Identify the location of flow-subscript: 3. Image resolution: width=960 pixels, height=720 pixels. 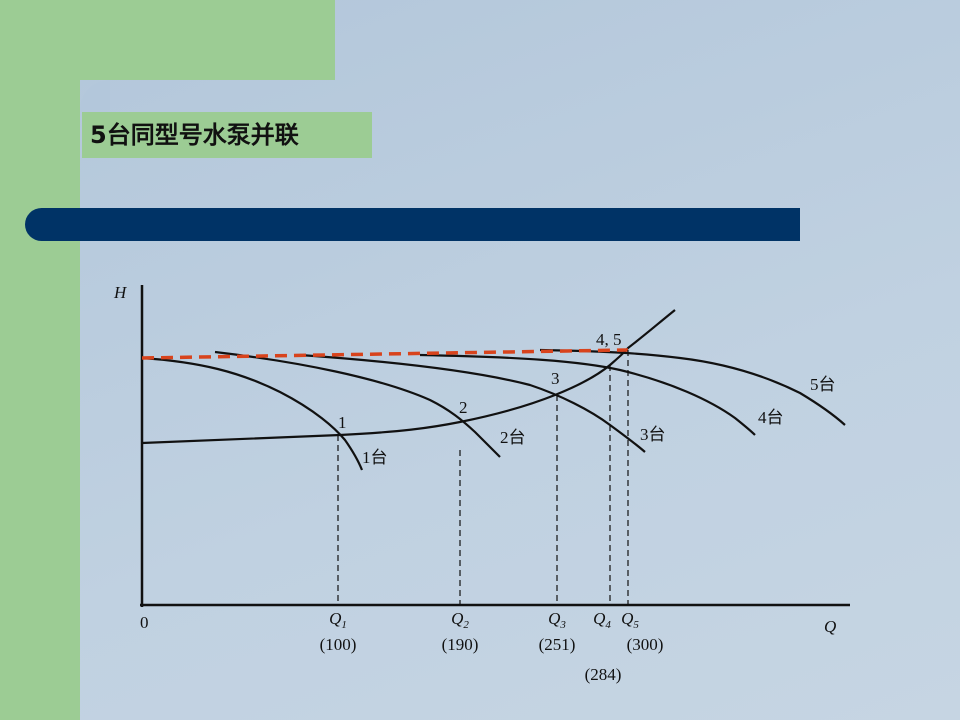
(562, 625).